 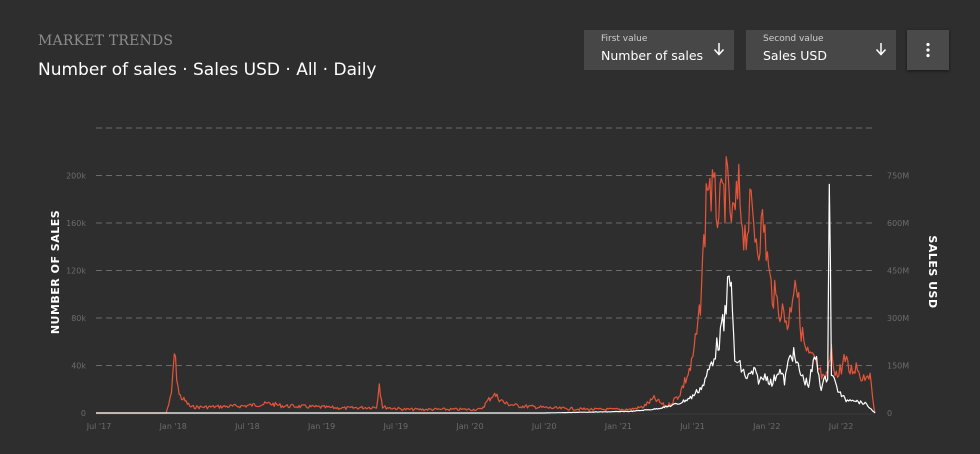 I want to click on second-value-label: Second value, so click(x=793, y=39).